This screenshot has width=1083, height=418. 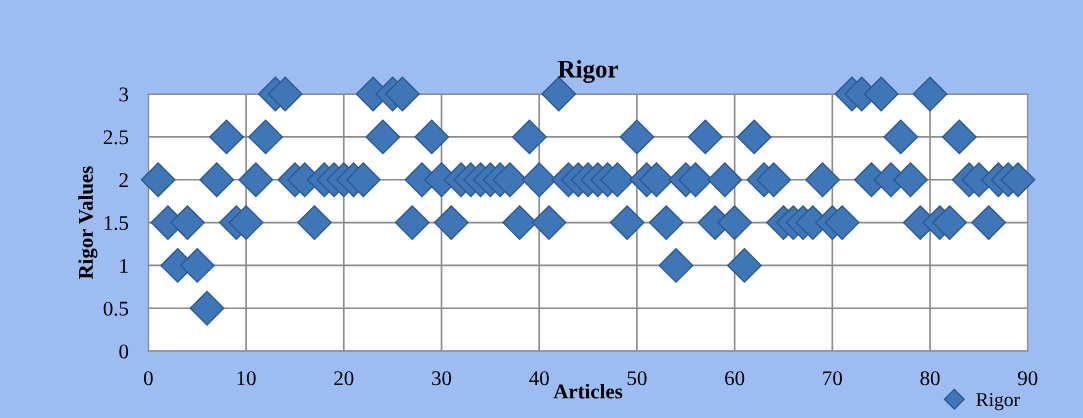 I want to click on y-tick-label: 2, so click(x=123, y=180).